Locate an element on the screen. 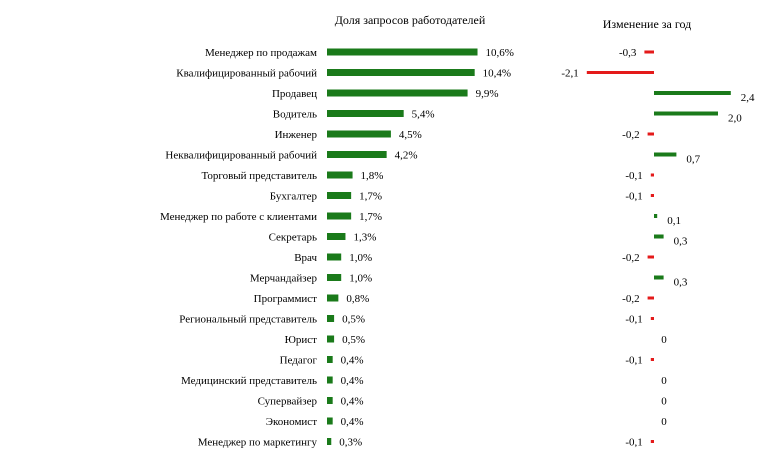 The image size is (775, 460). category-label: Программист is located at coordinates (286, 299).